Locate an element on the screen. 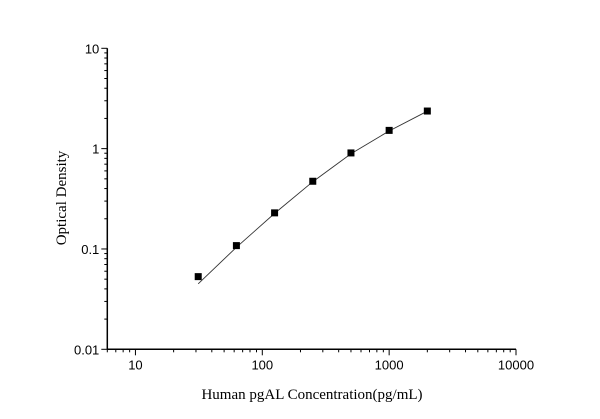  x-tick-label: 10000 is located at coordinates (516, 364).